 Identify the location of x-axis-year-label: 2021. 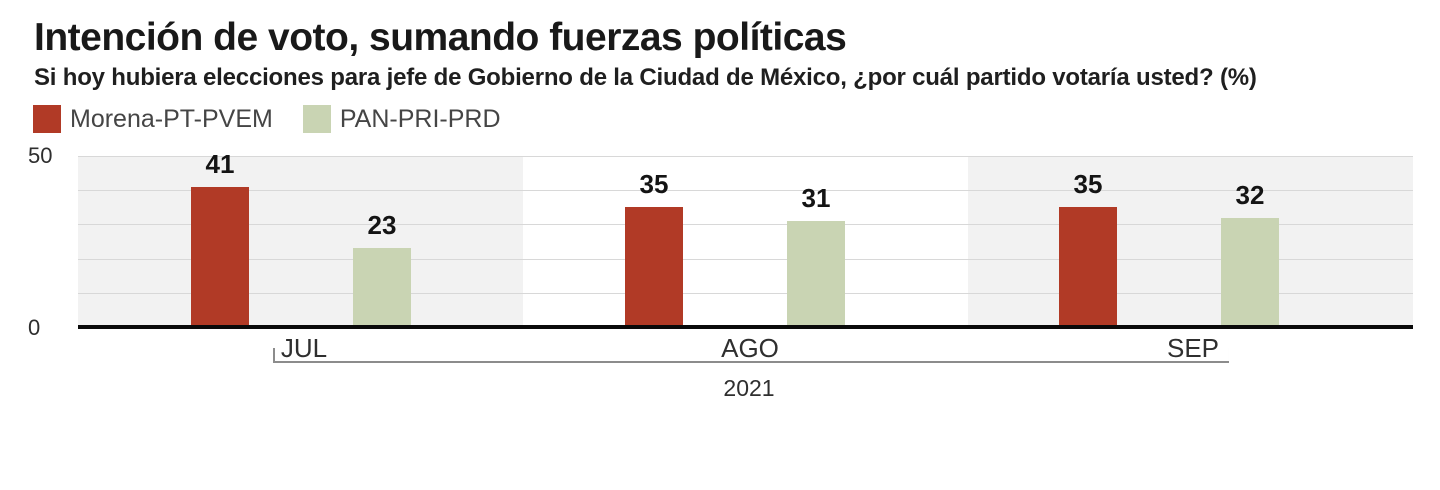
(749, 388).